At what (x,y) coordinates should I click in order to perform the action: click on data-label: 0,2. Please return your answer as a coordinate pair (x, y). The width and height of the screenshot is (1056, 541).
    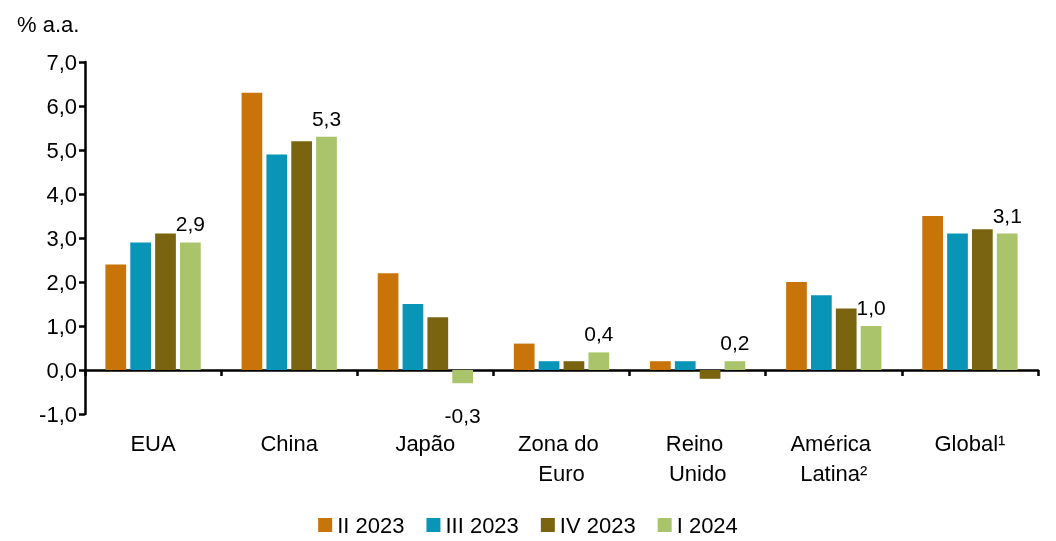
    Looking at the image, I should click on (735, 343).